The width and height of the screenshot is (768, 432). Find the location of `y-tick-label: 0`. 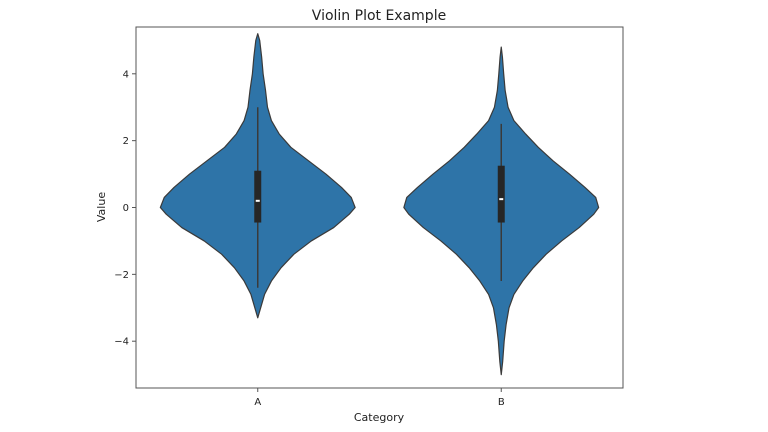

y-tick-label: 0 is located at coordinates (126, 208).